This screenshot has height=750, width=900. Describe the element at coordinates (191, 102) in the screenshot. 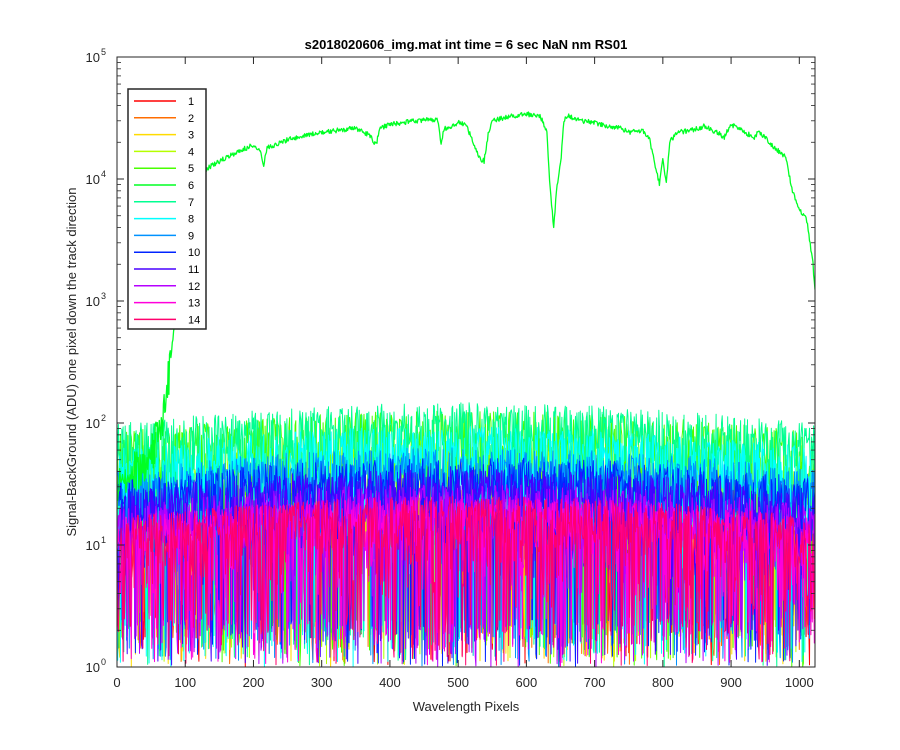

I see `legend-label-1: 1` at that location.